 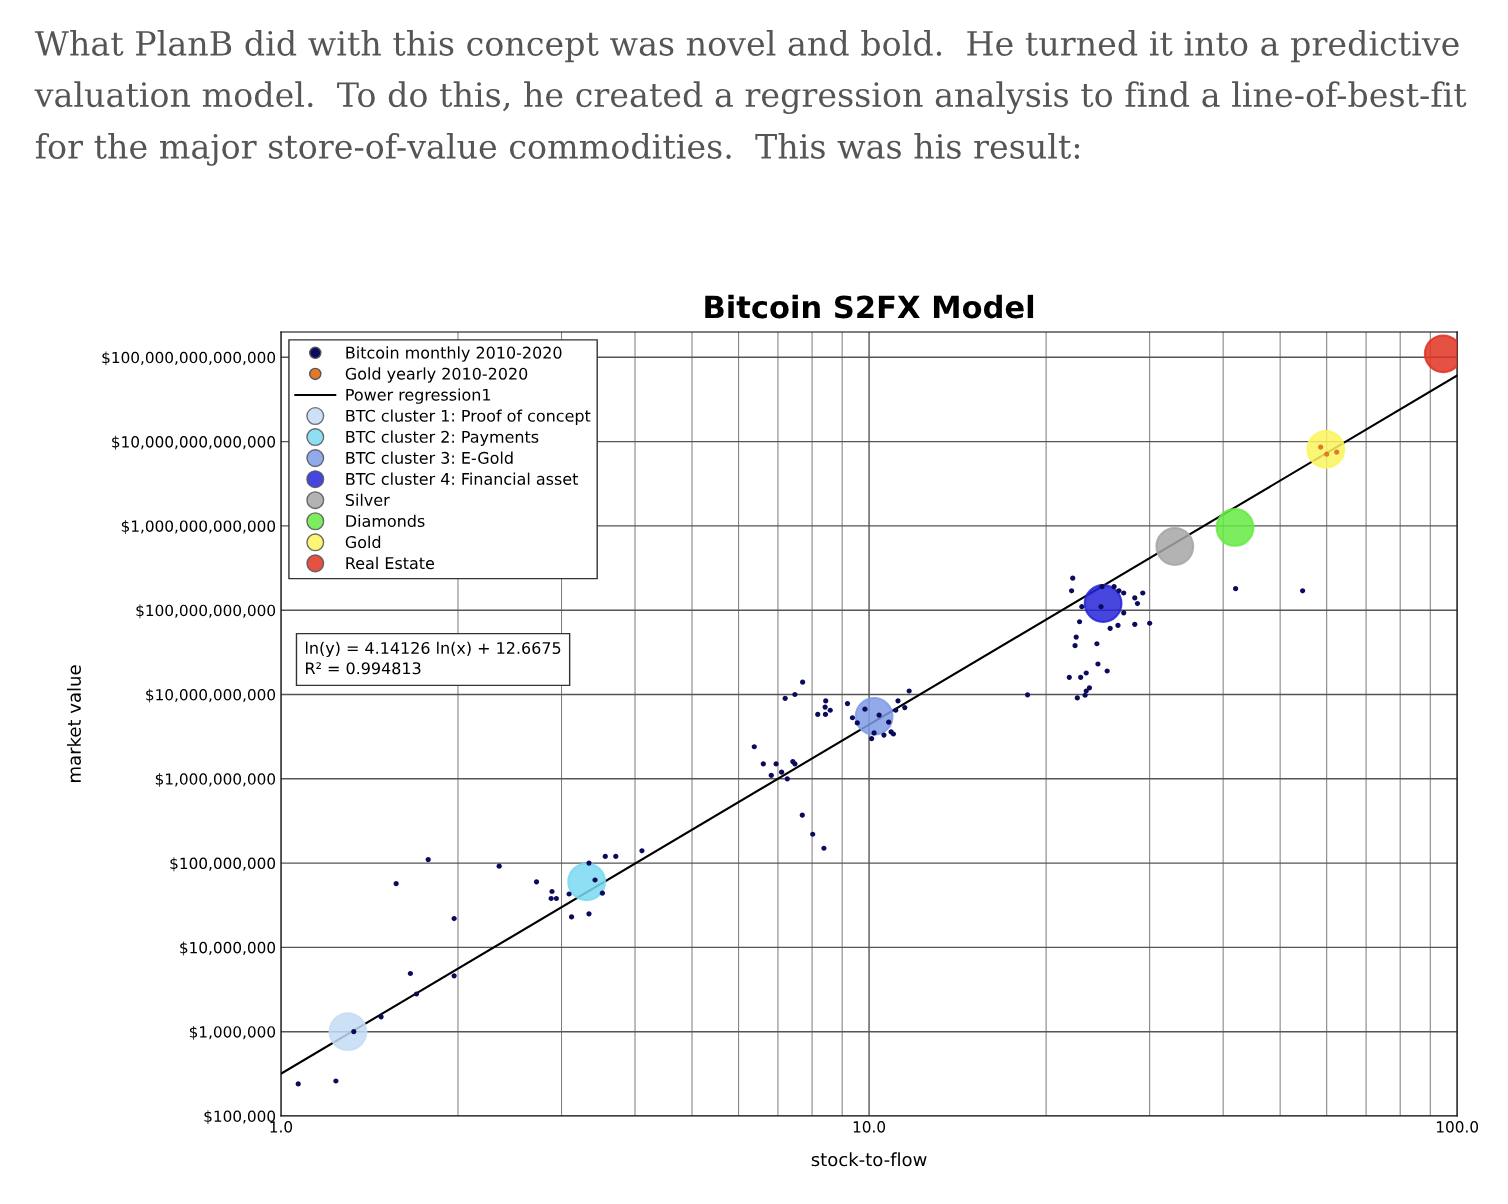 I want to click on legend-label: BTC cluster 3: E-Gold, so click(x=429, y=457).